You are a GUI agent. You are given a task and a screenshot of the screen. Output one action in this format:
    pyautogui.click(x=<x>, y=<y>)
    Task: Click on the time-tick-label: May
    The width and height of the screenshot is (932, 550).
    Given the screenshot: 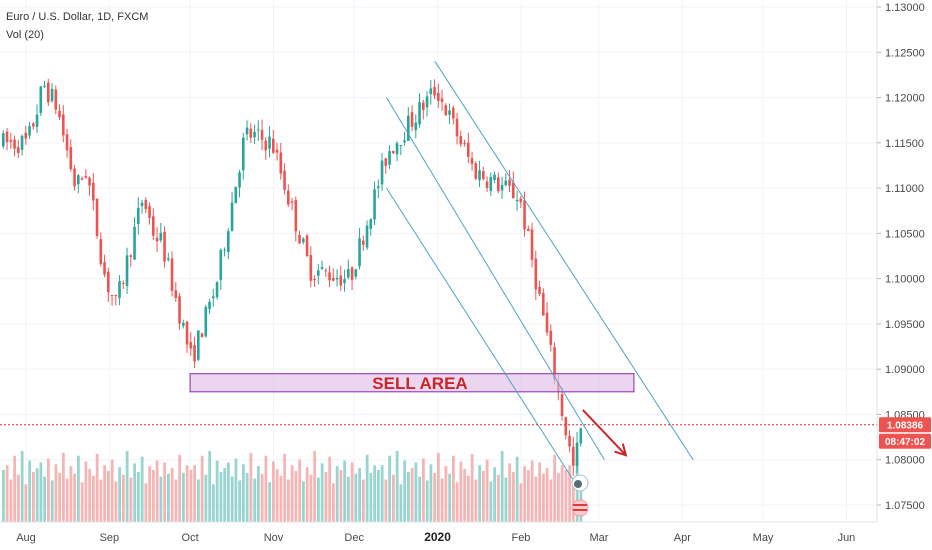 What is the action you would take?
    pyautogui.click(x=763, y=538)
    